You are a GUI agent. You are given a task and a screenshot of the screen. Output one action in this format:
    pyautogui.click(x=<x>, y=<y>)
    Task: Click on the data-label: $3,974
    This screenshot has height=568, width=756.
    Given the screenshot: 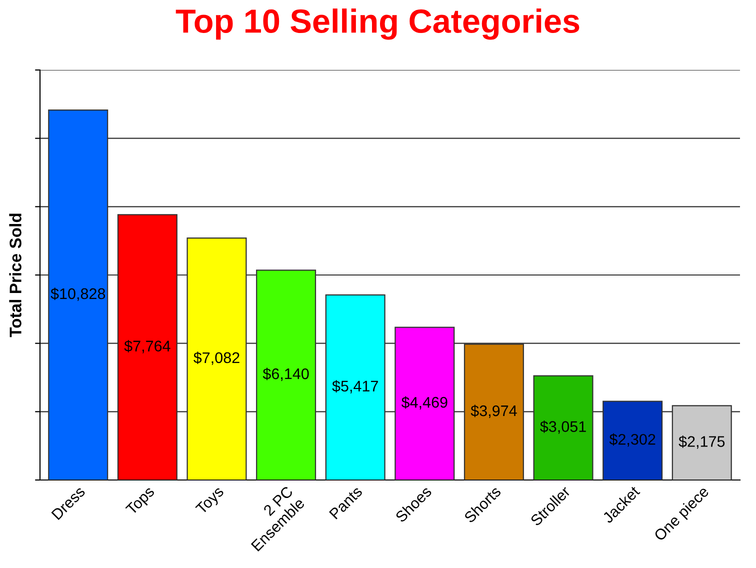 What is the action you would take?
    pyautogui.click(x=493, y=411)
    